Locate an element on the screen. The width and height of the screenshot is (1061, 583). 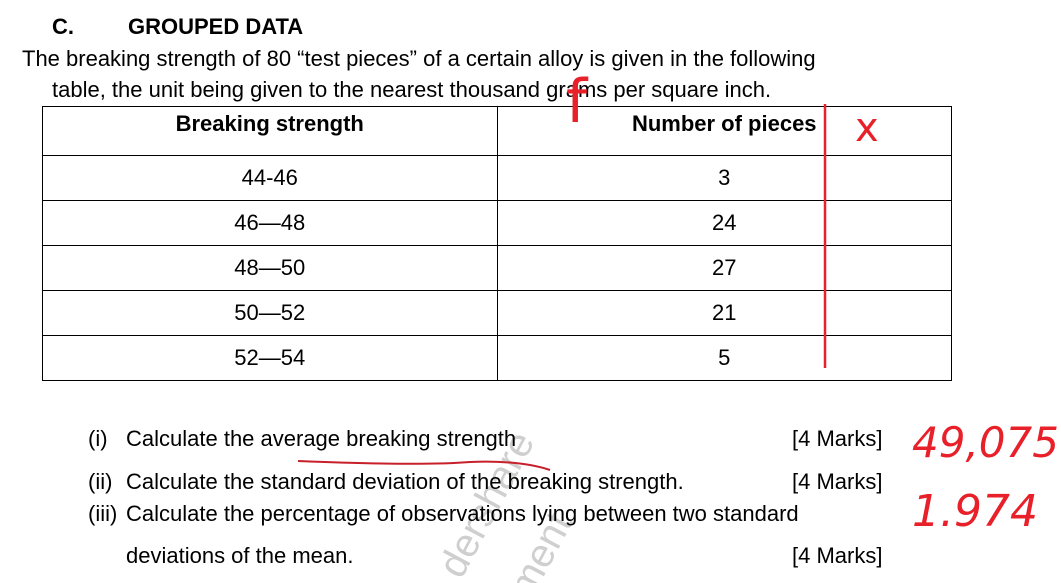
handwriting: f is located at coordinates (577, 102).